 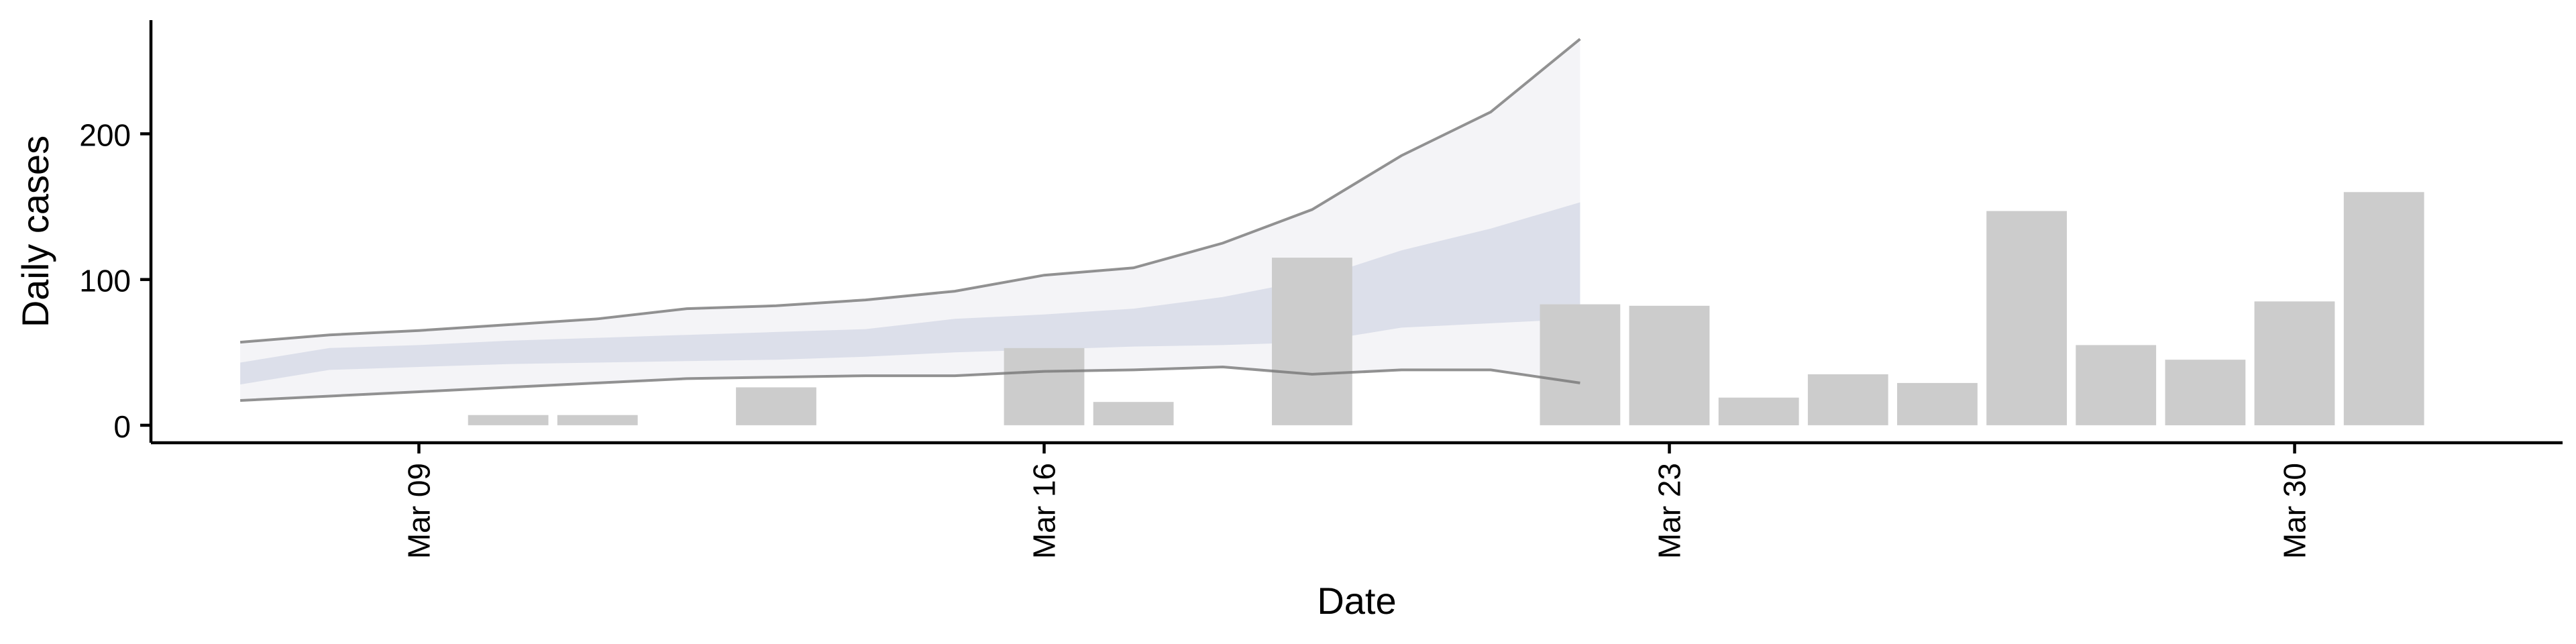 What do you see at coordinates (1043, 511) in the screenshot?
I see `x-tick-label: Mar 16` at bounding box center [1043, 511].